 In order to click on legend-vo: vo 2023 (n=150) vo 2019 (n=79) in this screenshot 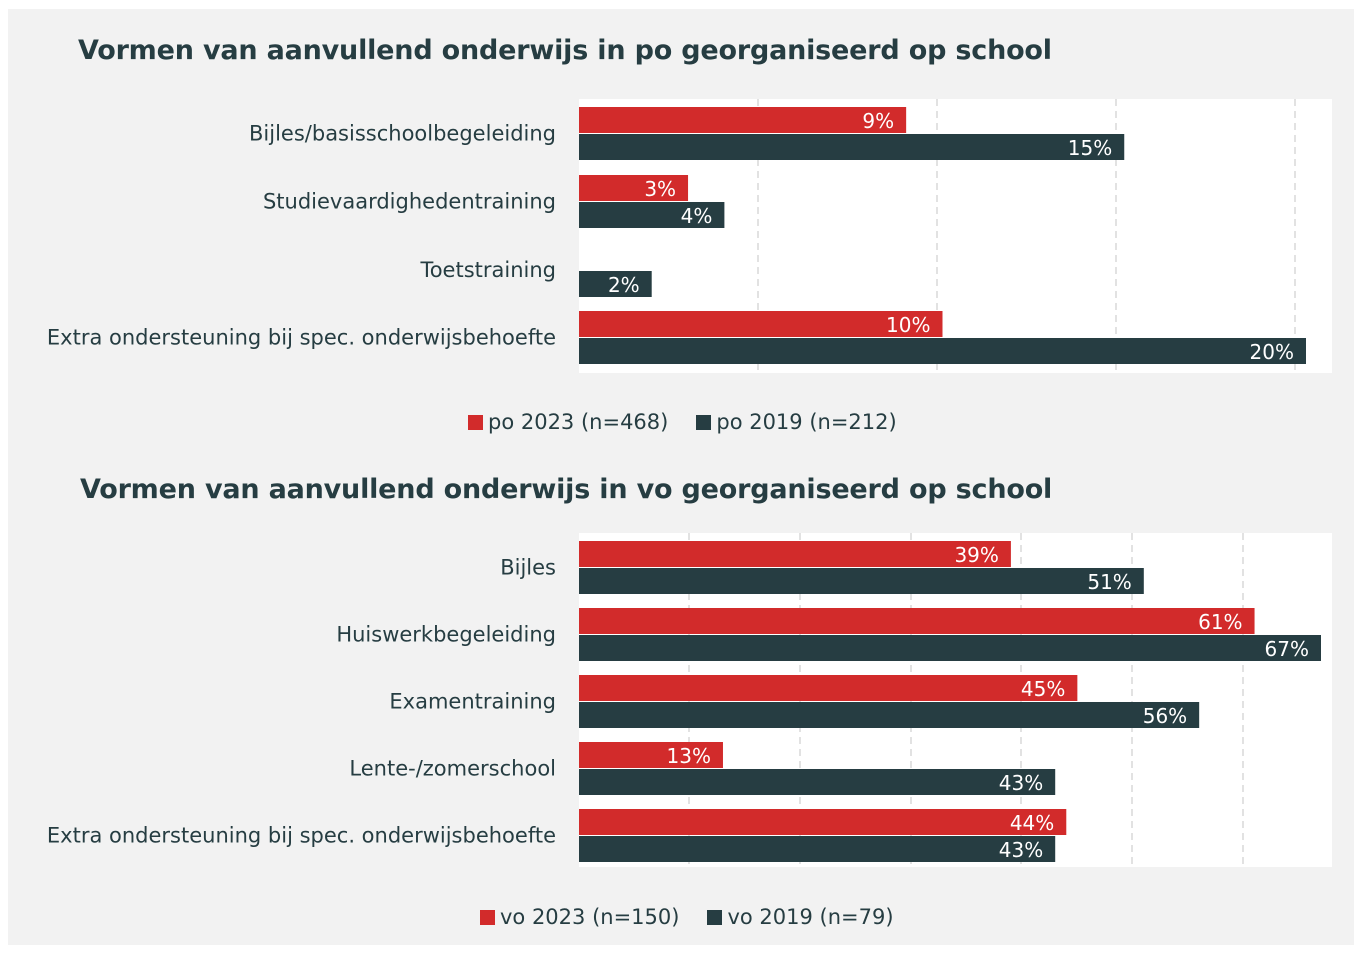, I will do `click(687, 917)`.